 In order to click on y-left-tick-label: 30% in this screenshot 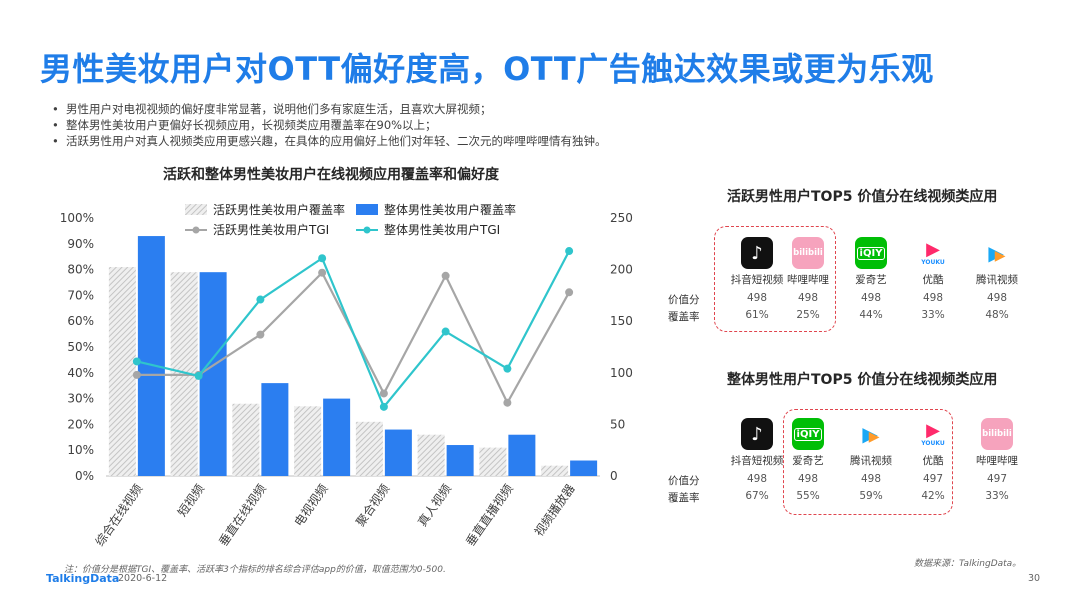, I will do `click(80, 399)`.